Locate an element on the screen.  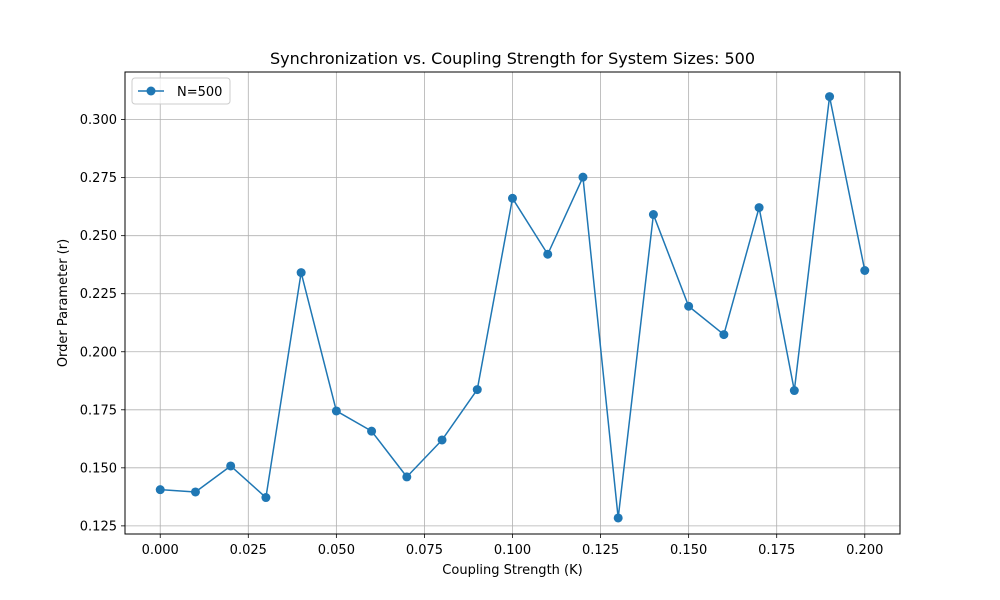
x-tick-label: 0.100 is located at coordinates (512, 550).